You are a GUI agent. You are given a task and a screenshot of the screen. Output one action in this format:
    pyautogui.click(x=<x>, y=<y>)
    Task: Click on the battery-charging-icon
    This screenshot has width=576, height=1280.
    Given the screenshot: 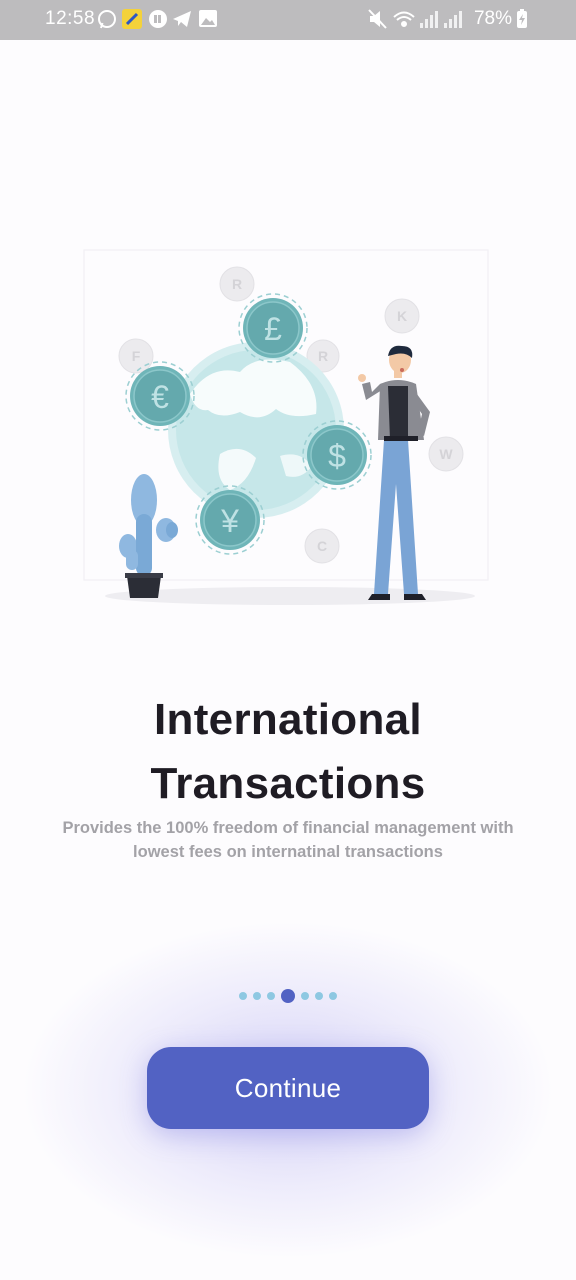 What is the action you would take?
    pyautogui.click(x=522, y=18)
    